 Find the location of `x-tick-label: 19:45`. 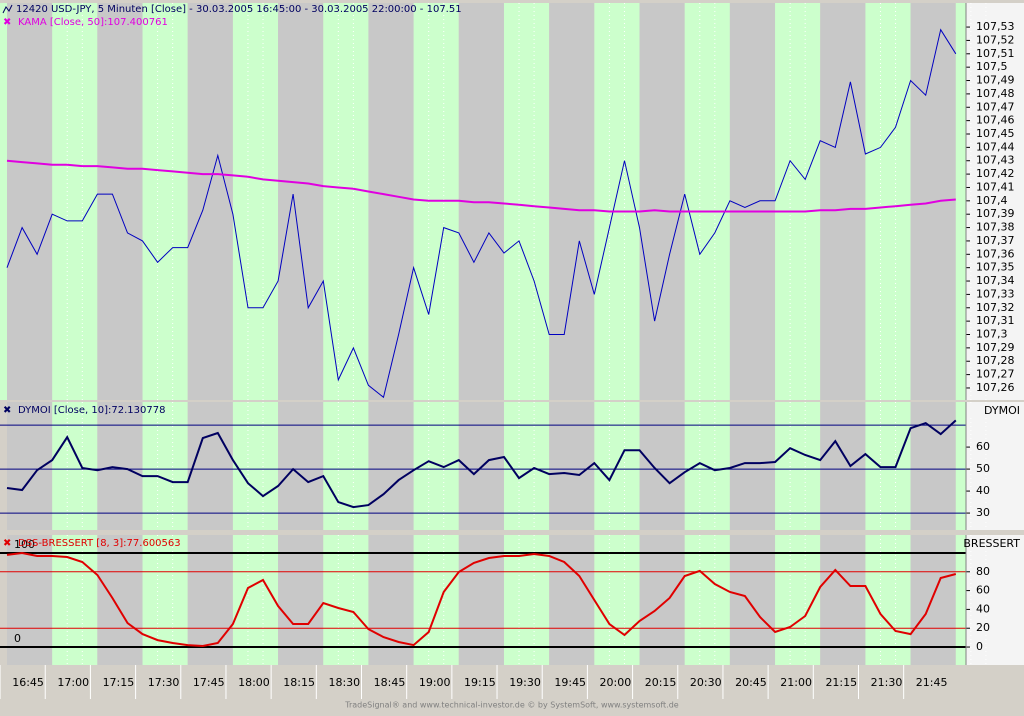

x-tick-label: 19:45 is located at coordinates (570, 682).